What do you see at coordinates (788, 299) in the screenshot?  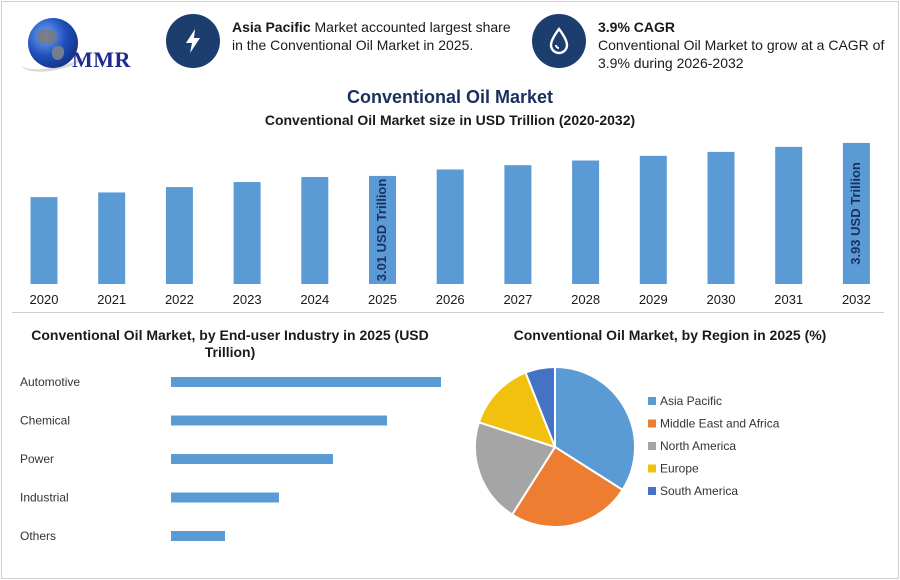 I see `x-tick-2031: 2031` at bounding box center [788, 299].